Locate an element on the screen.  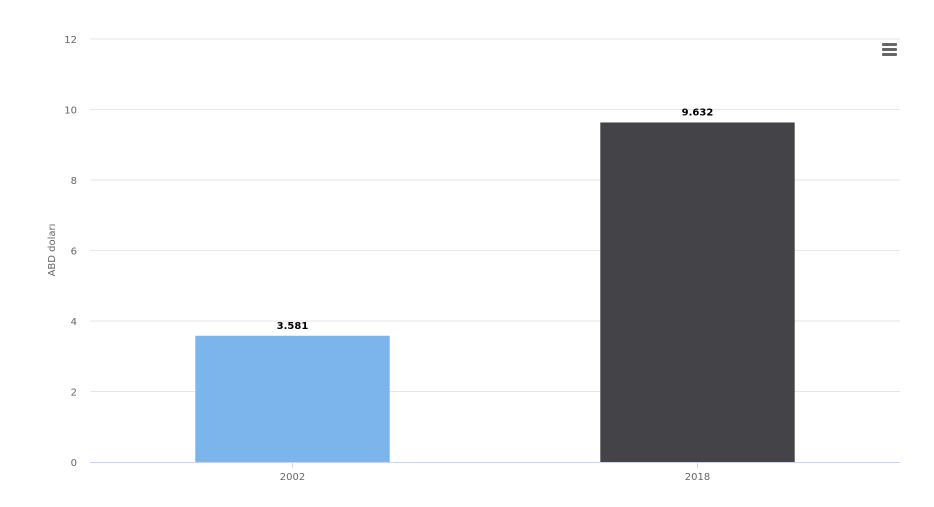
bar-2018 is located at coordinates (697, 292).